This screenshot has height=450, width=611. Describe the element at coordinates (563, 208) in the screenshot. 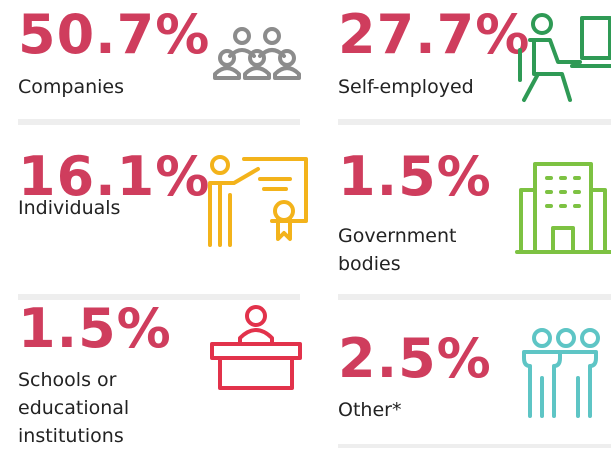

I see `building-icon` at that location.